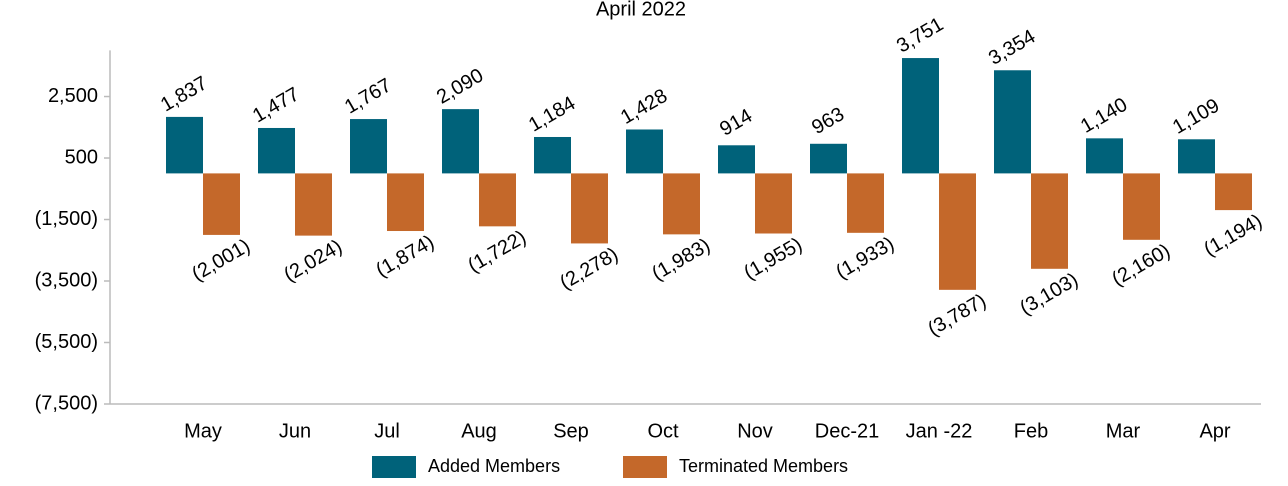  What do you see at coordinates (368, 96) in the screenshot?
I see `data-label: 1,767` at bounding box center [368, 96].